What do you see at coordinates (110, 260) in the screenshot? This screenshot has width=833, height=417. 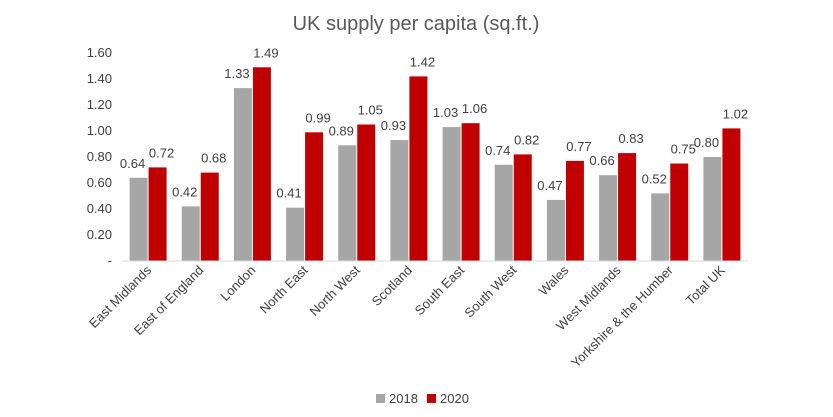 I see `y-tick-label: -` at bounding box center [110, 260].